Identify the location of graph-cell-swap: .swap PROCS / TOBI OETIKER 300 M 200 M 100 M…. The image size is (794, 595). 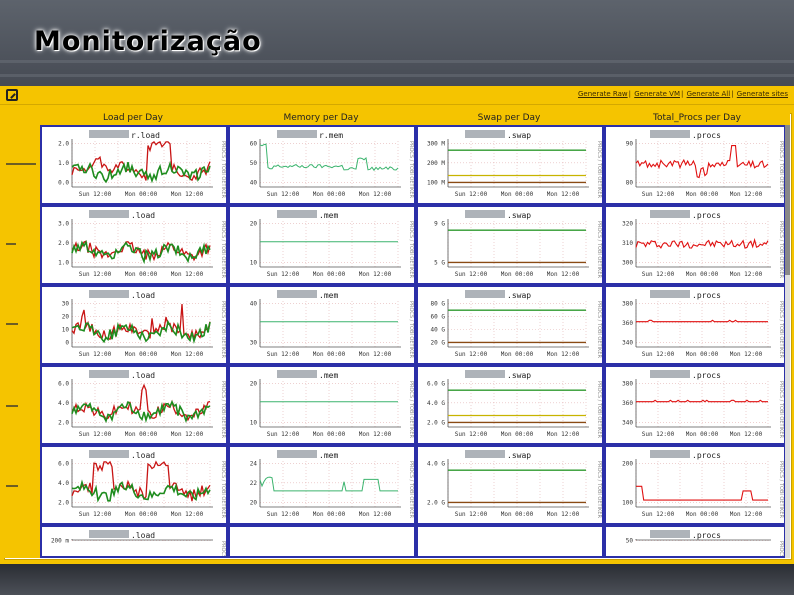
(510, 165).